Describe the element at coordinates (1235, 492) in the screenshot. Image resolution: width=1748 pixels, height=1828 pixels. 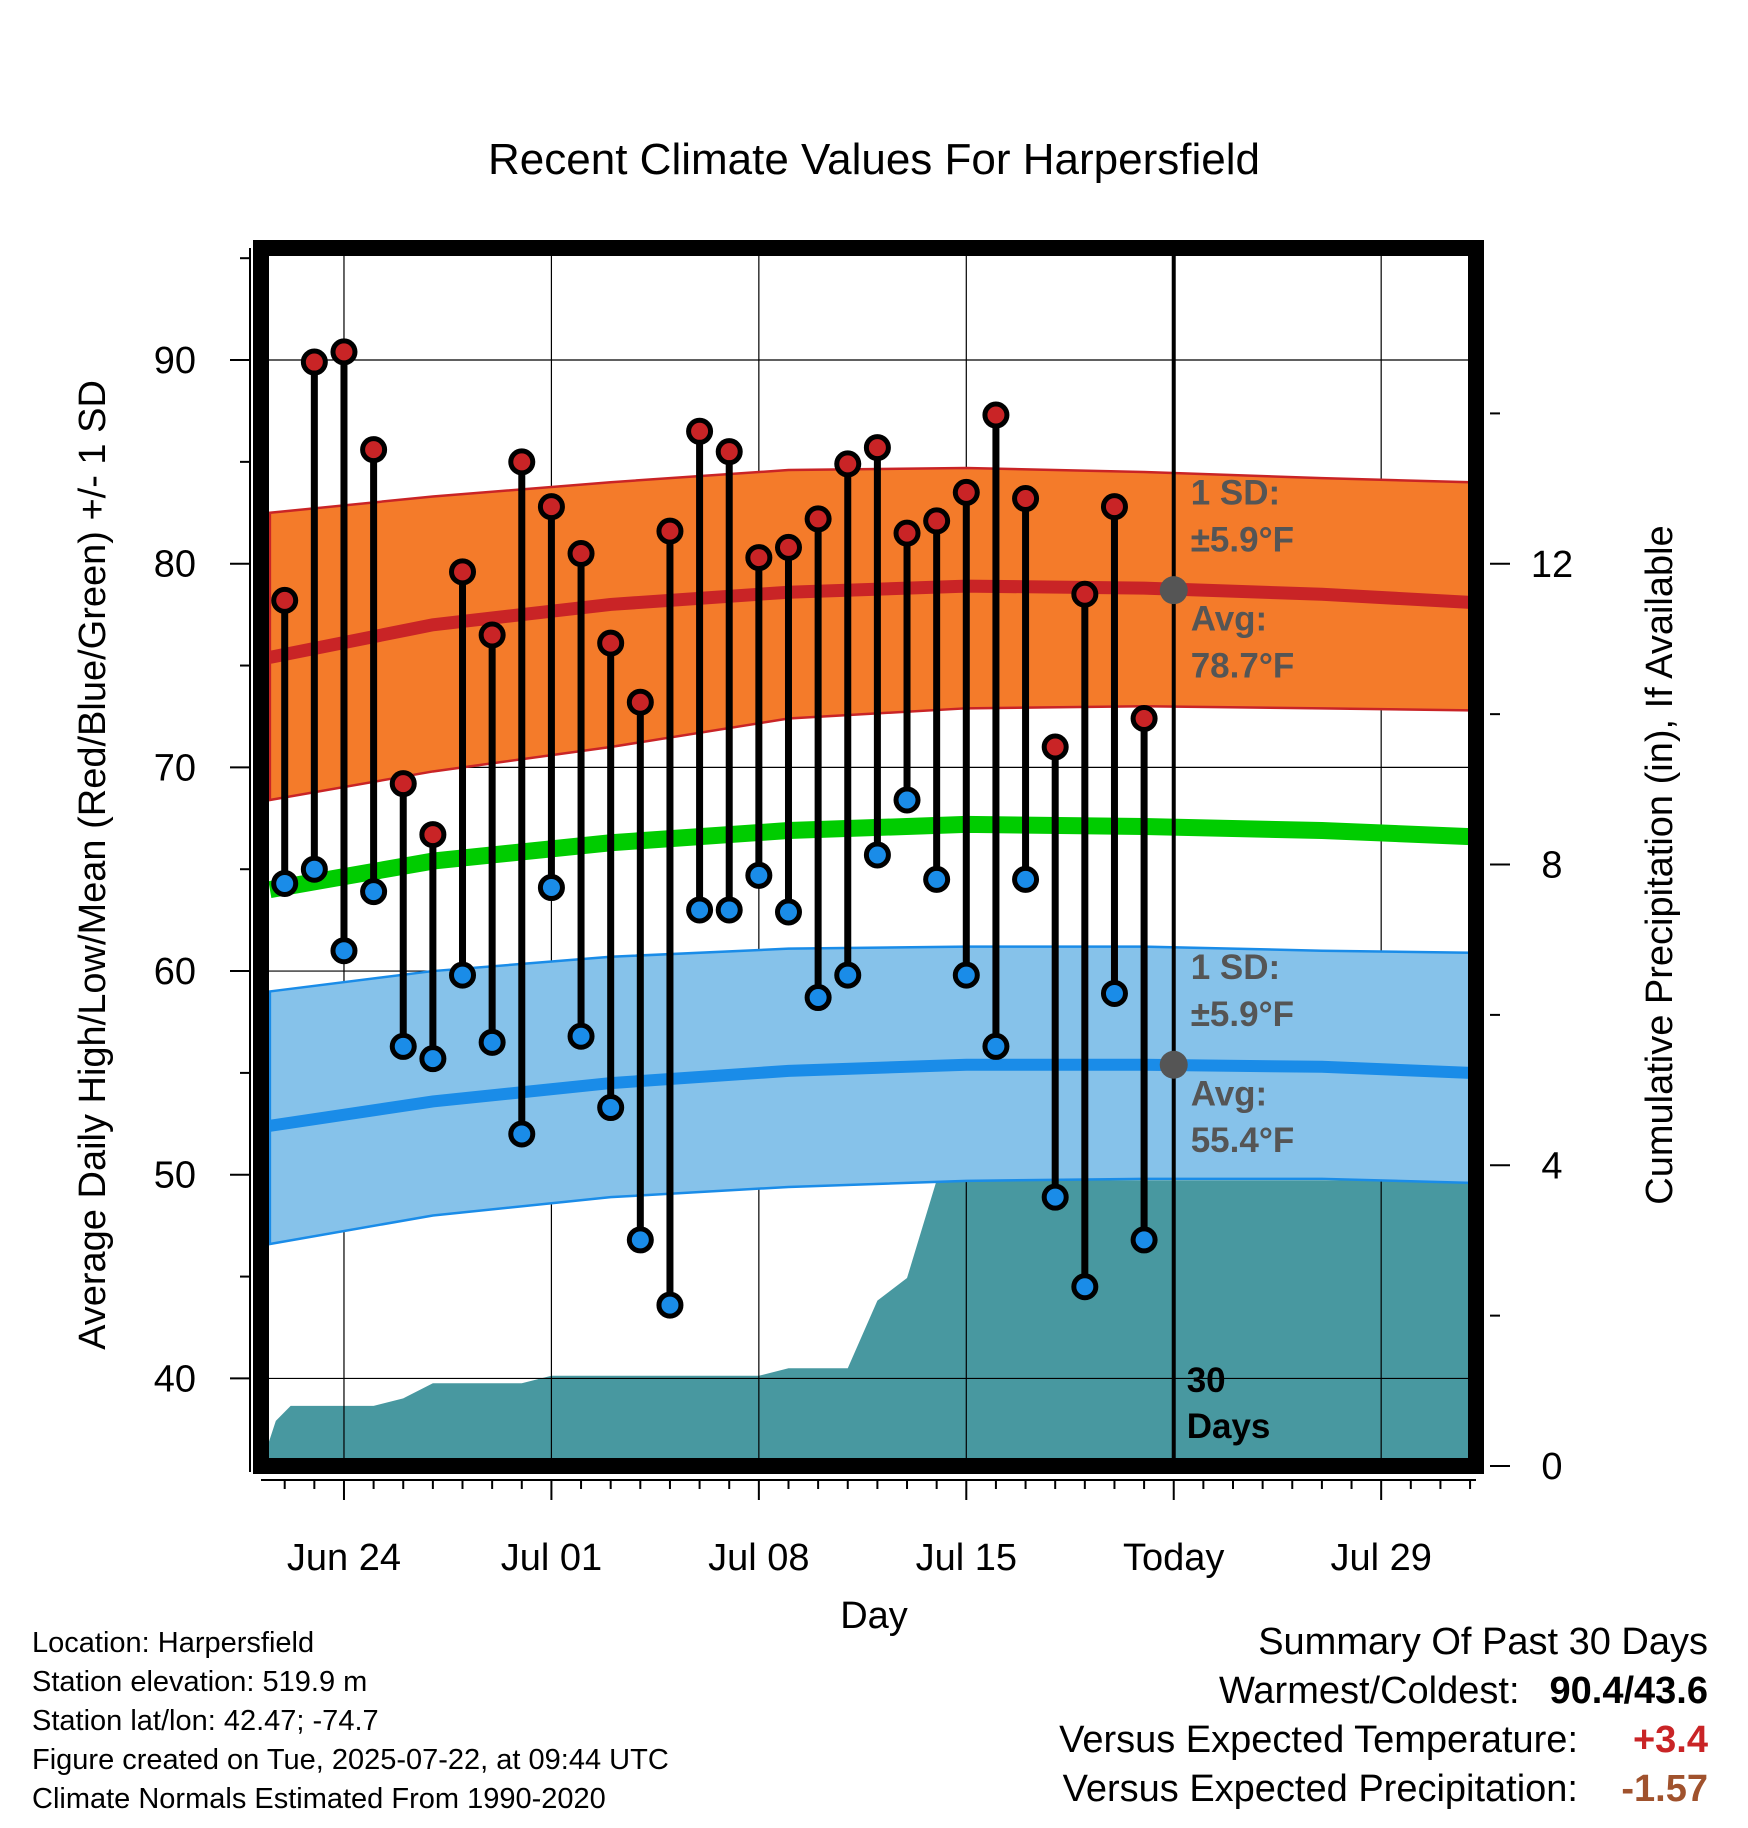
I see `high-sd-label: 1 SD:` at that location.